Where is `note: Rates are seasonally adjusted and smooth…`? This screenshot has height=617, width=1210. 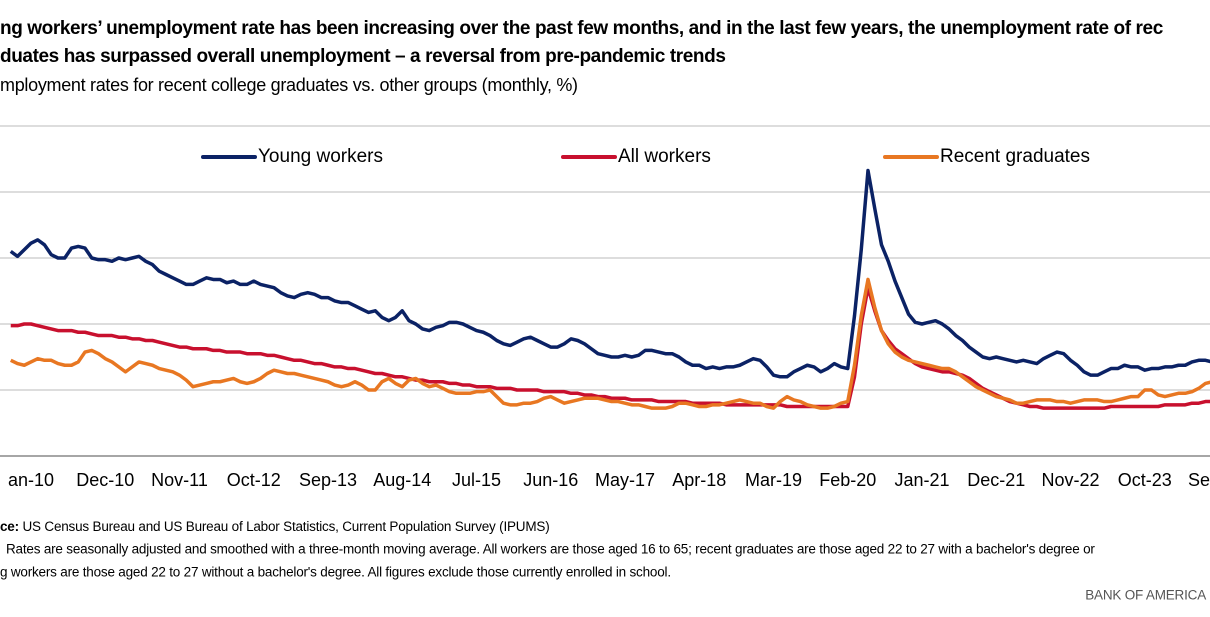
note: Rates are seasonally adjusted and smooth… is located at coordinates (550, 549).